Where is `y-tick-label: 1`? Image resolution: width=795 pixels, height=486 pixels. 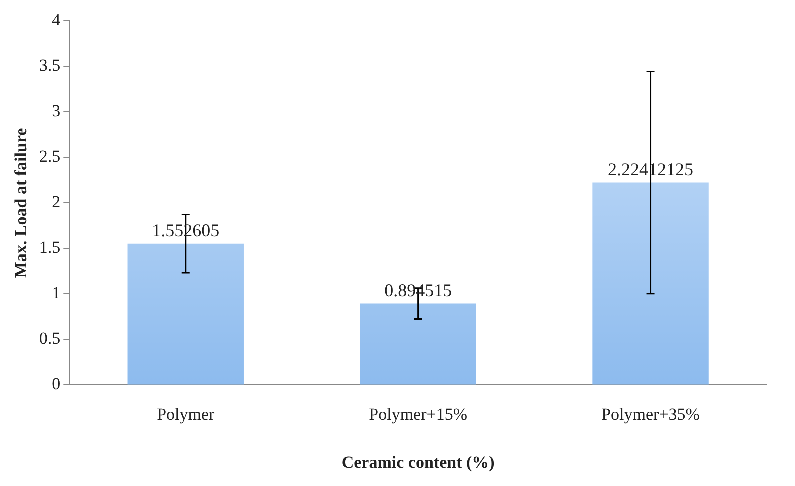
y-tick-label: 1 is located at coordinates (56, 293).